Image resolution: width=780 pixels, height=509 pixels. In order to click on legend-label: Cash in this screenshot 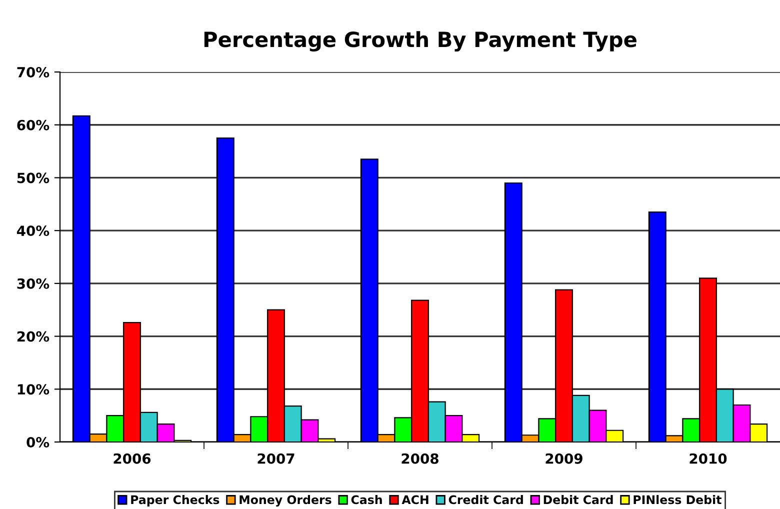, I will do `click(366, 499)`.